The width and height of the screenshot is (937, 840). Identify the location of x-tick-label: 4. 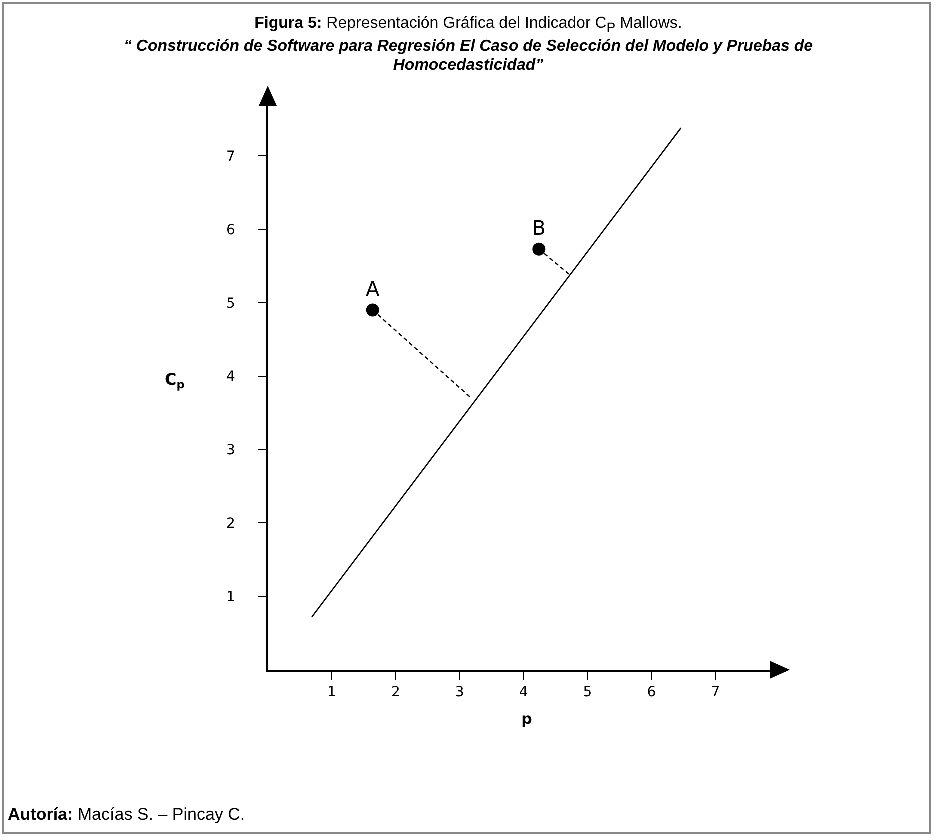
(523, 692).